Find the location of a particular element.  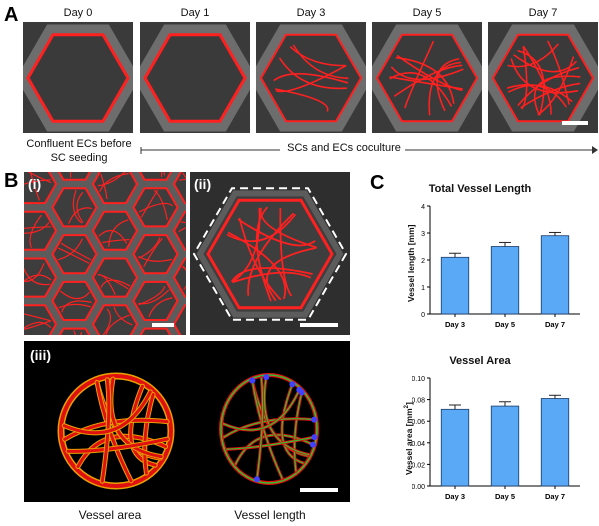

panel-letter-a: A is located at coordinates (11, 15).